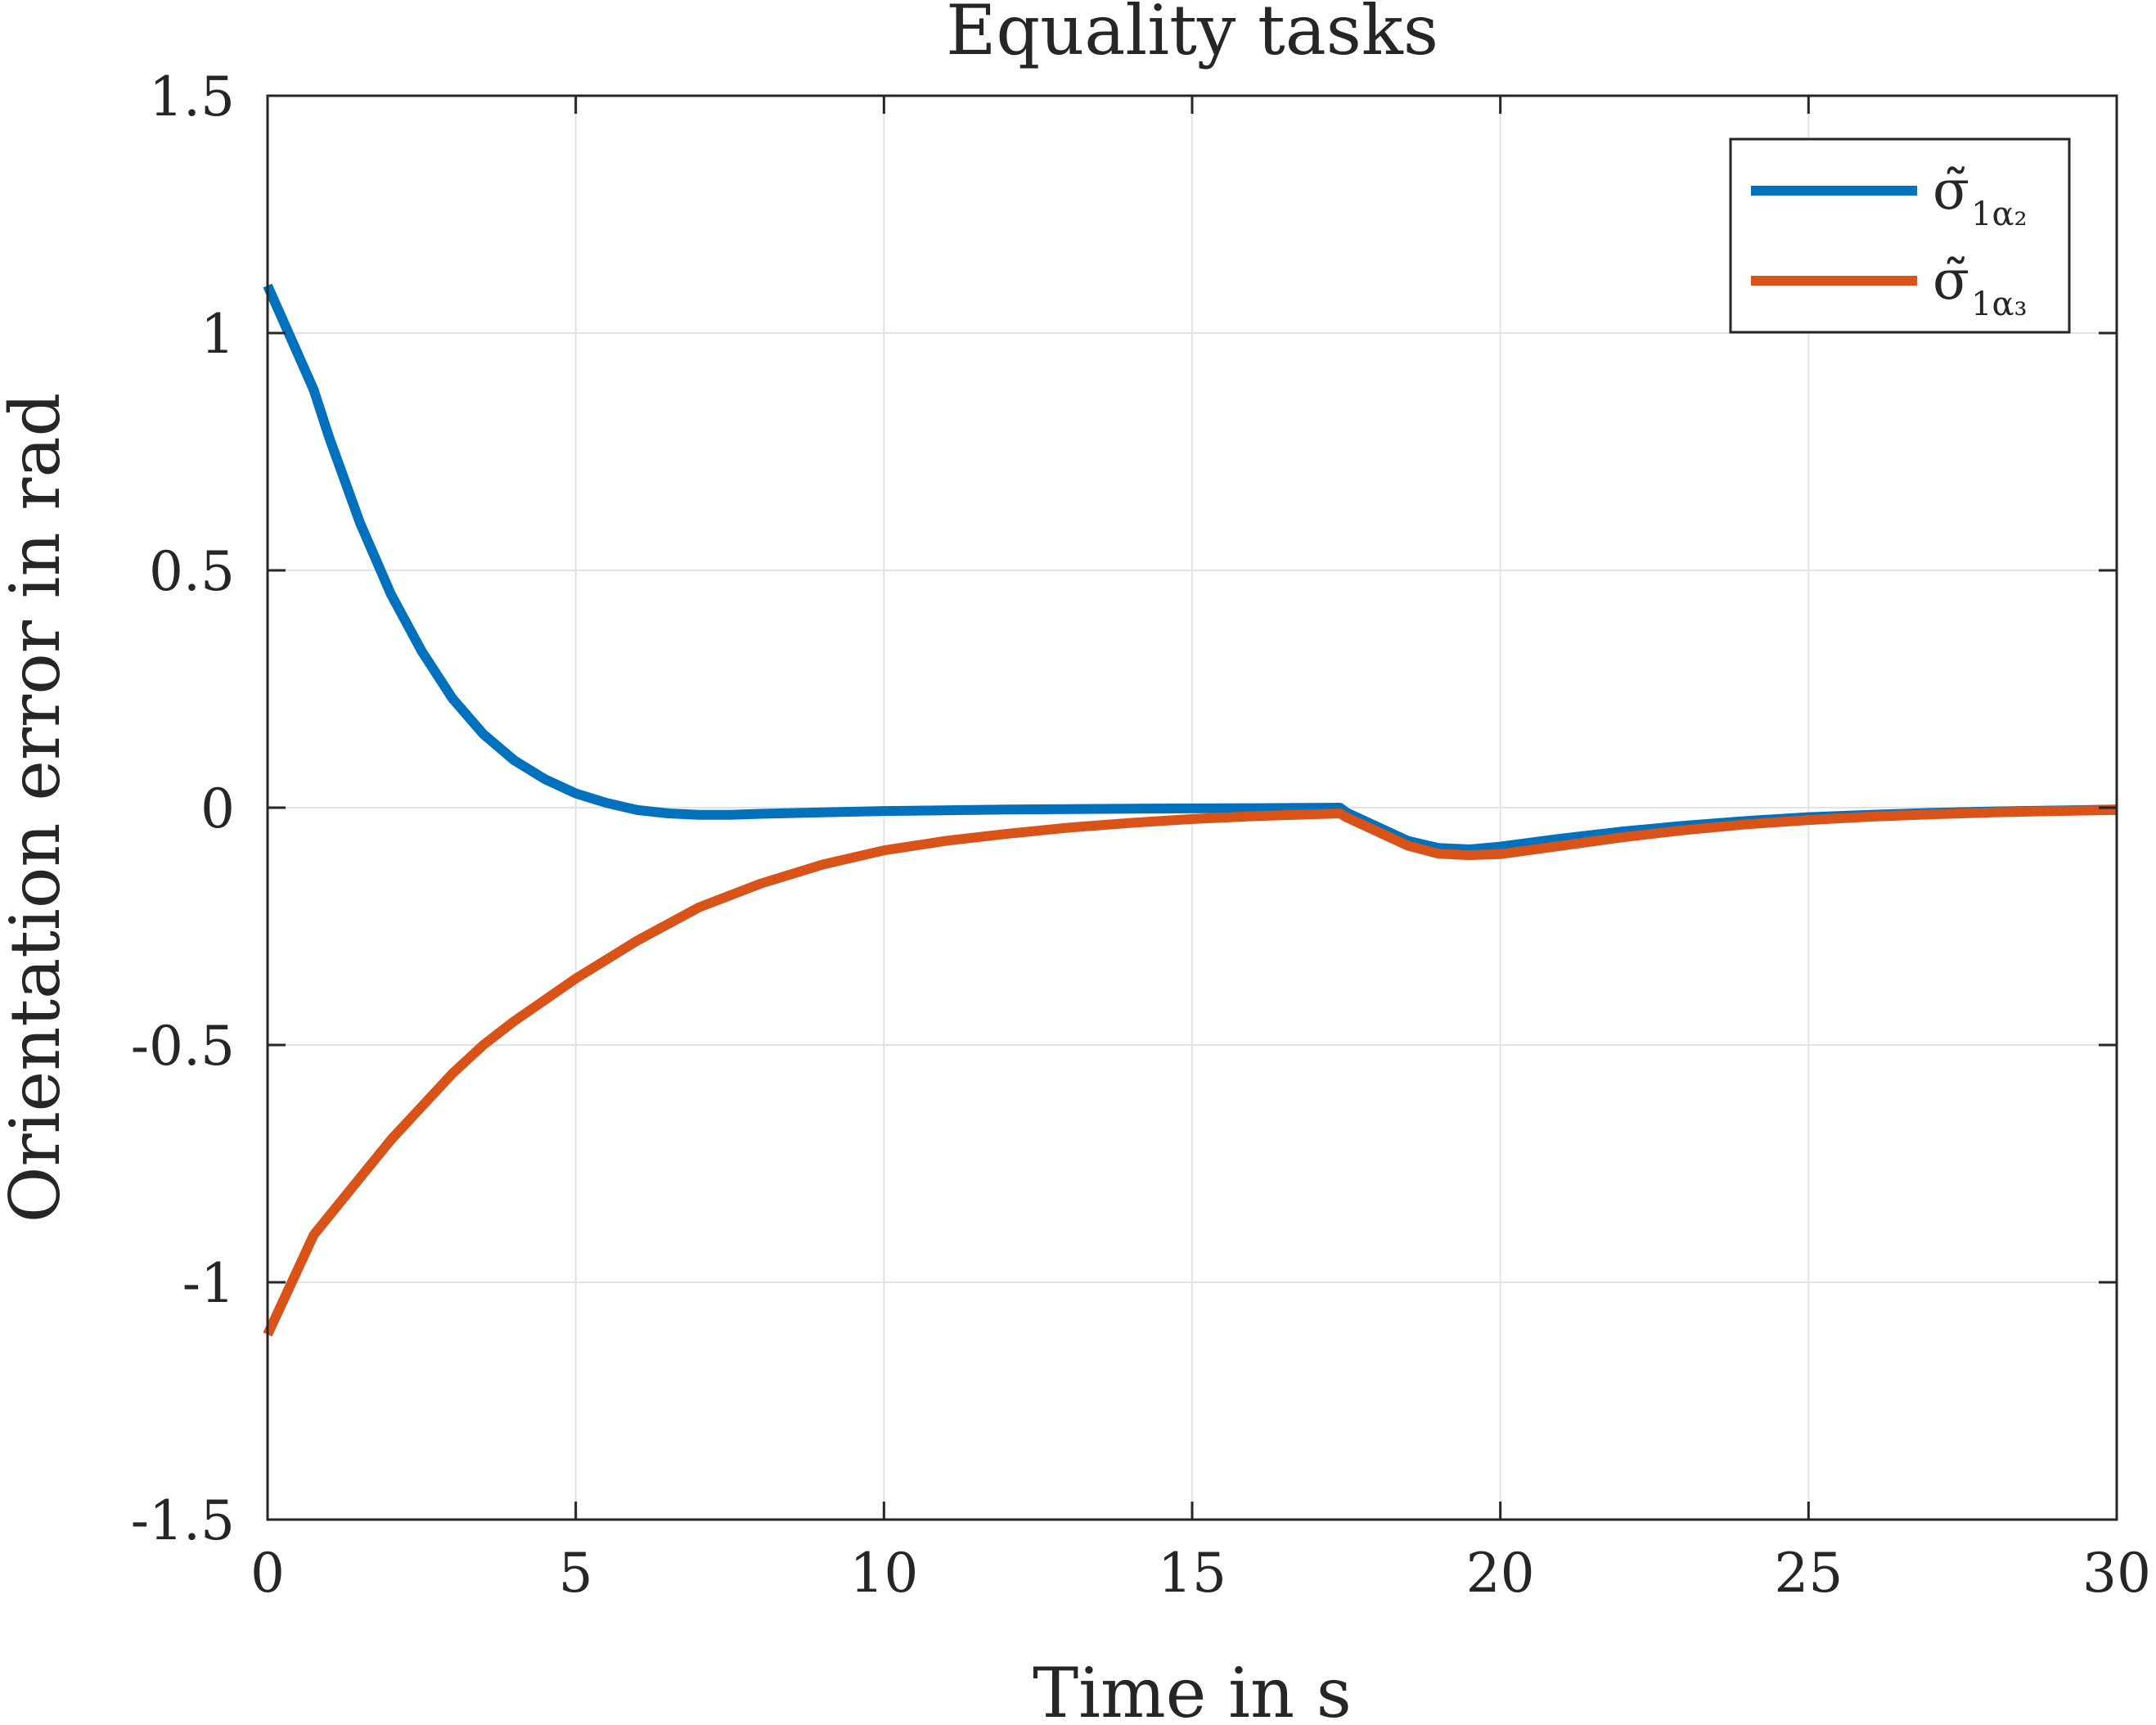 The image size is (2156, 1725). What do you see at coordinates (1981, 196) in the screenshot?
I see `legend-label-series-1: σ̃1α₂` at bounding box center [1981, 196].